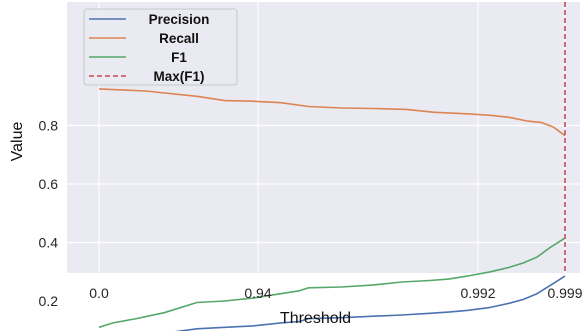 This screenshot has height=331, width=584. Describe the element at coordinates (179, 57) in the screenshot. I see `legend-label: F1` at that location.